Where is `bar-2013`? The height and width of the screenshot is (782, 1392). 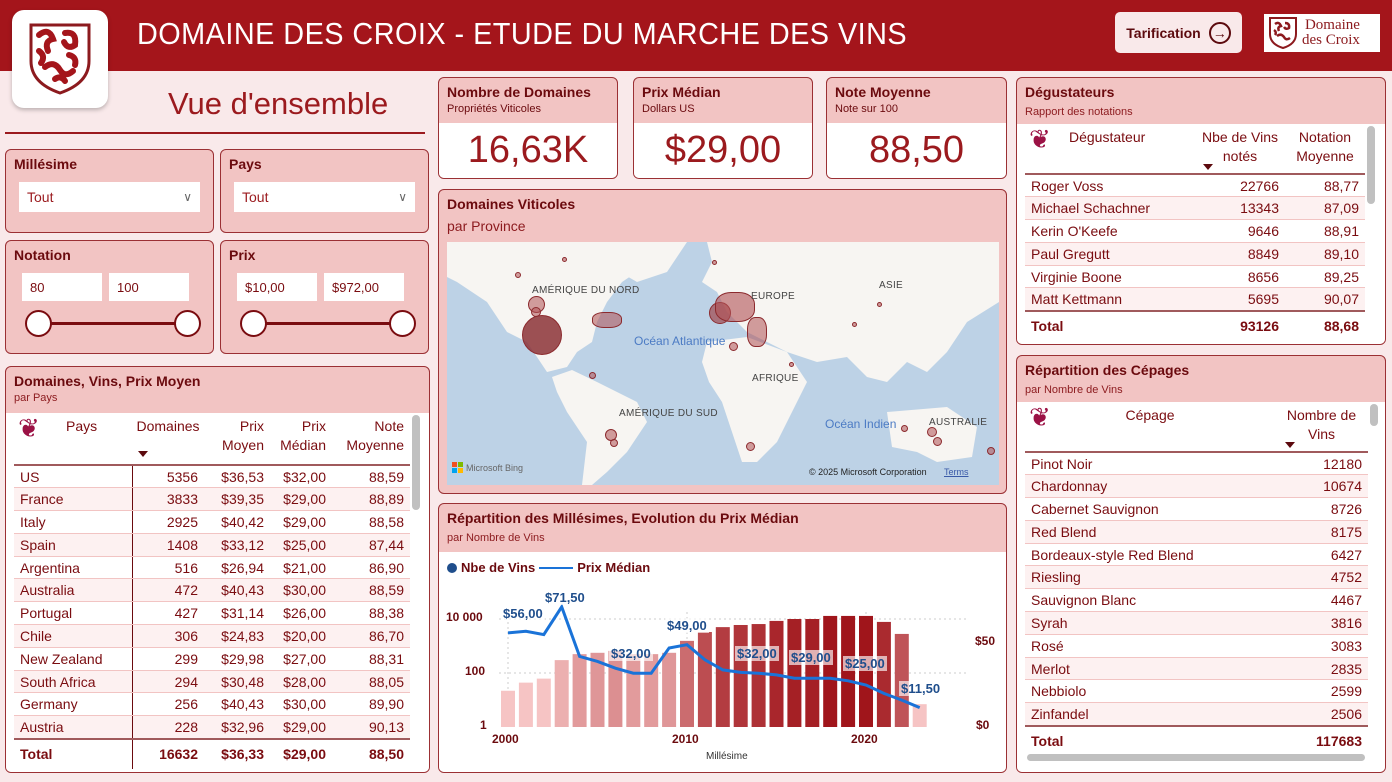 bar-2013 is located at coordinates (740, 675).